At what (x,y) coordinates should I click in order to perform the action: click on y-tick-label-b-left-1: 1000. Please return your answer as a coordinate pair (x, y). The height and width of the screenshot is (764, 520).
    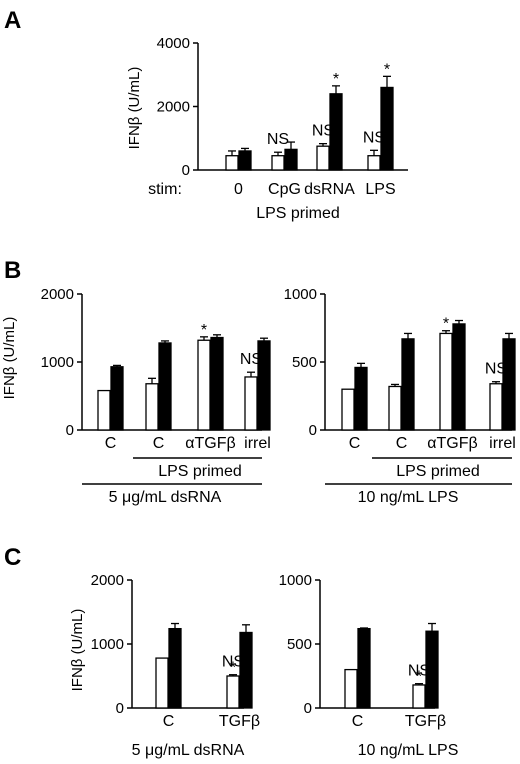
    Looking at the image, I should click on (57, 362).